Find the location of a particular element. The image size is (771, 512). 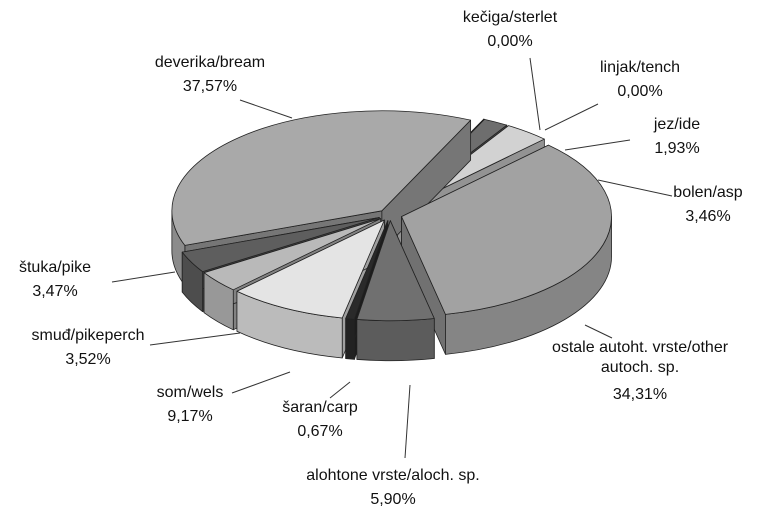

slice-value: 3,52% is located at coordinates (88, 359).